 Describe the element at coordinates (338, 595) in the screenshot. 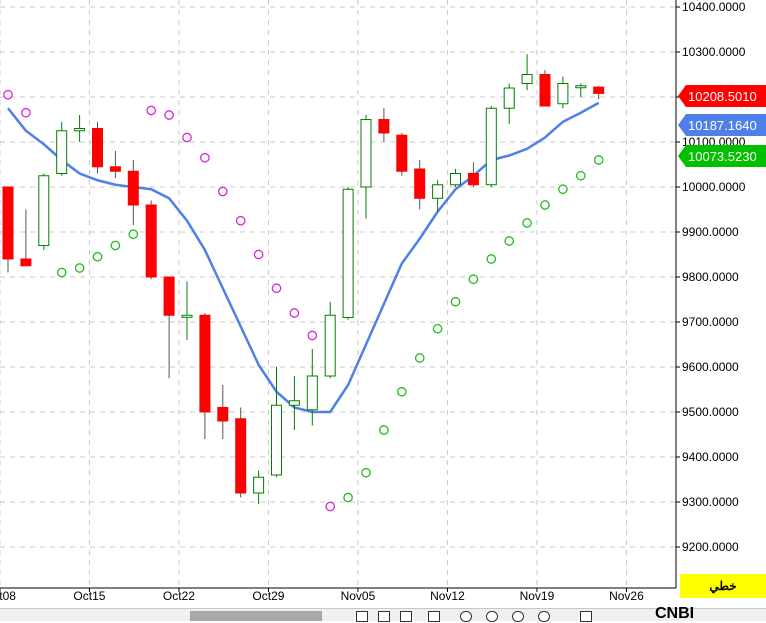

I see `x-axis: Oct08 Oct15 Oct22 Oct29 Nov05 Nov12 Nov19 Nov26` at that location.